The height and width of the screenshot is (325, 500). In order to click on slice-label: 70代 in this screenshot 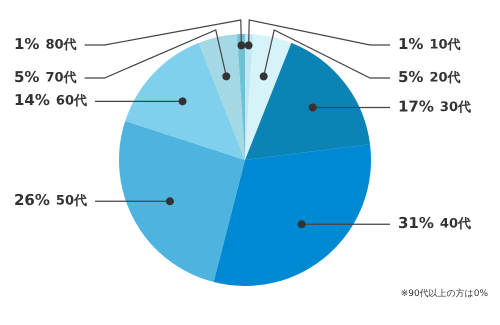, I will do `click(61, 78)`.